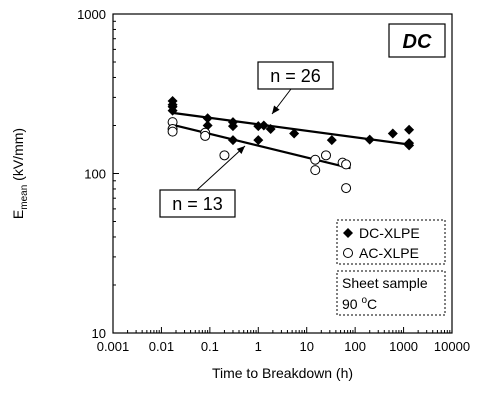  I want to click on y-axis-title: Emean (kV/mm), so click(20, 173).